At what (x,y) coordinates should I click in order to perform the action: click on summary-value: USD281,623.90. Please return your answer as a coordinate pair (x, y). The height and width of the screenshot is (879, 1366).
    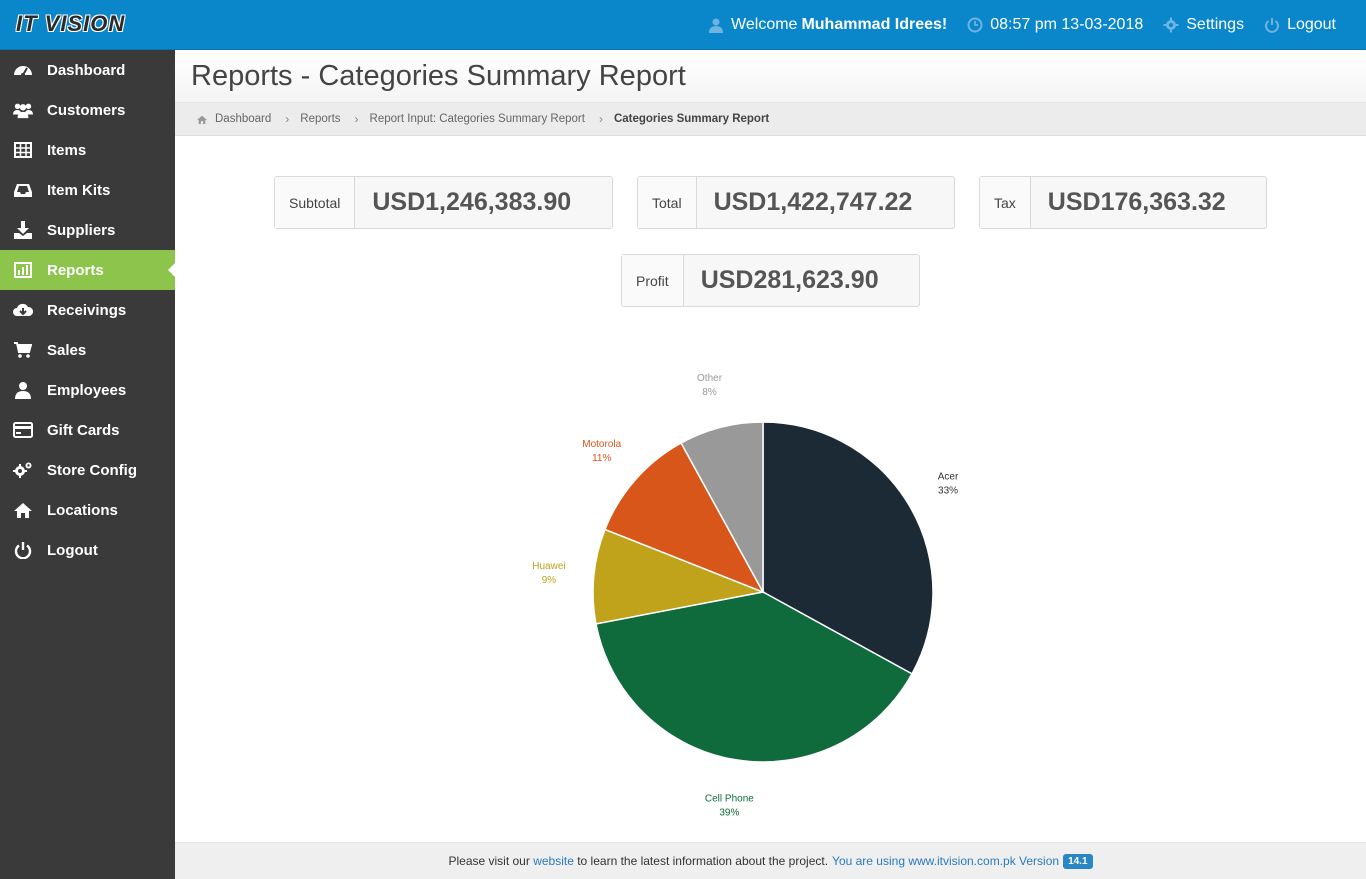
    Looking at the image, I should click on (789, 280).